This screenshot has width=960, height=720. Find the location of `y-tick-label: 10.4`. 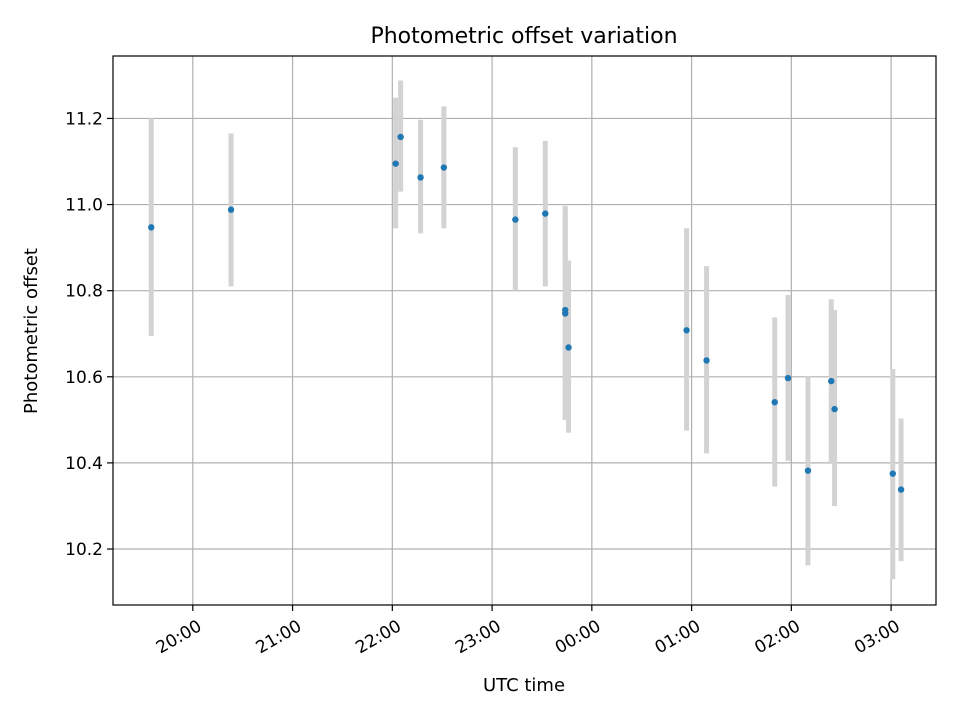

y-tick-label: 10.4 is located at coordinates (84, 464).